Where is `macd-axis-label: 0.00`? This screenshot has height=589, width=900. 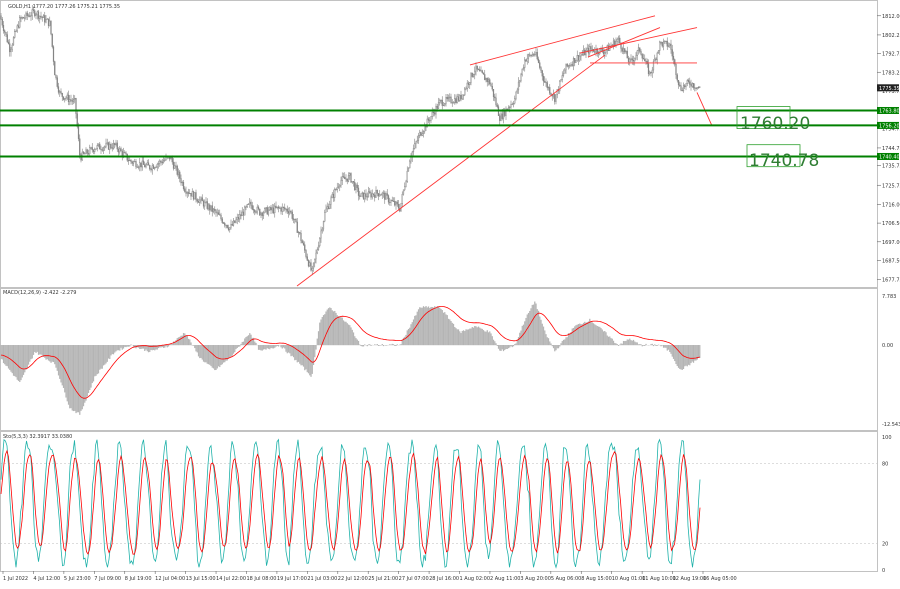
macd-axis-label: 0.00 is located at coordinates (887, 346).